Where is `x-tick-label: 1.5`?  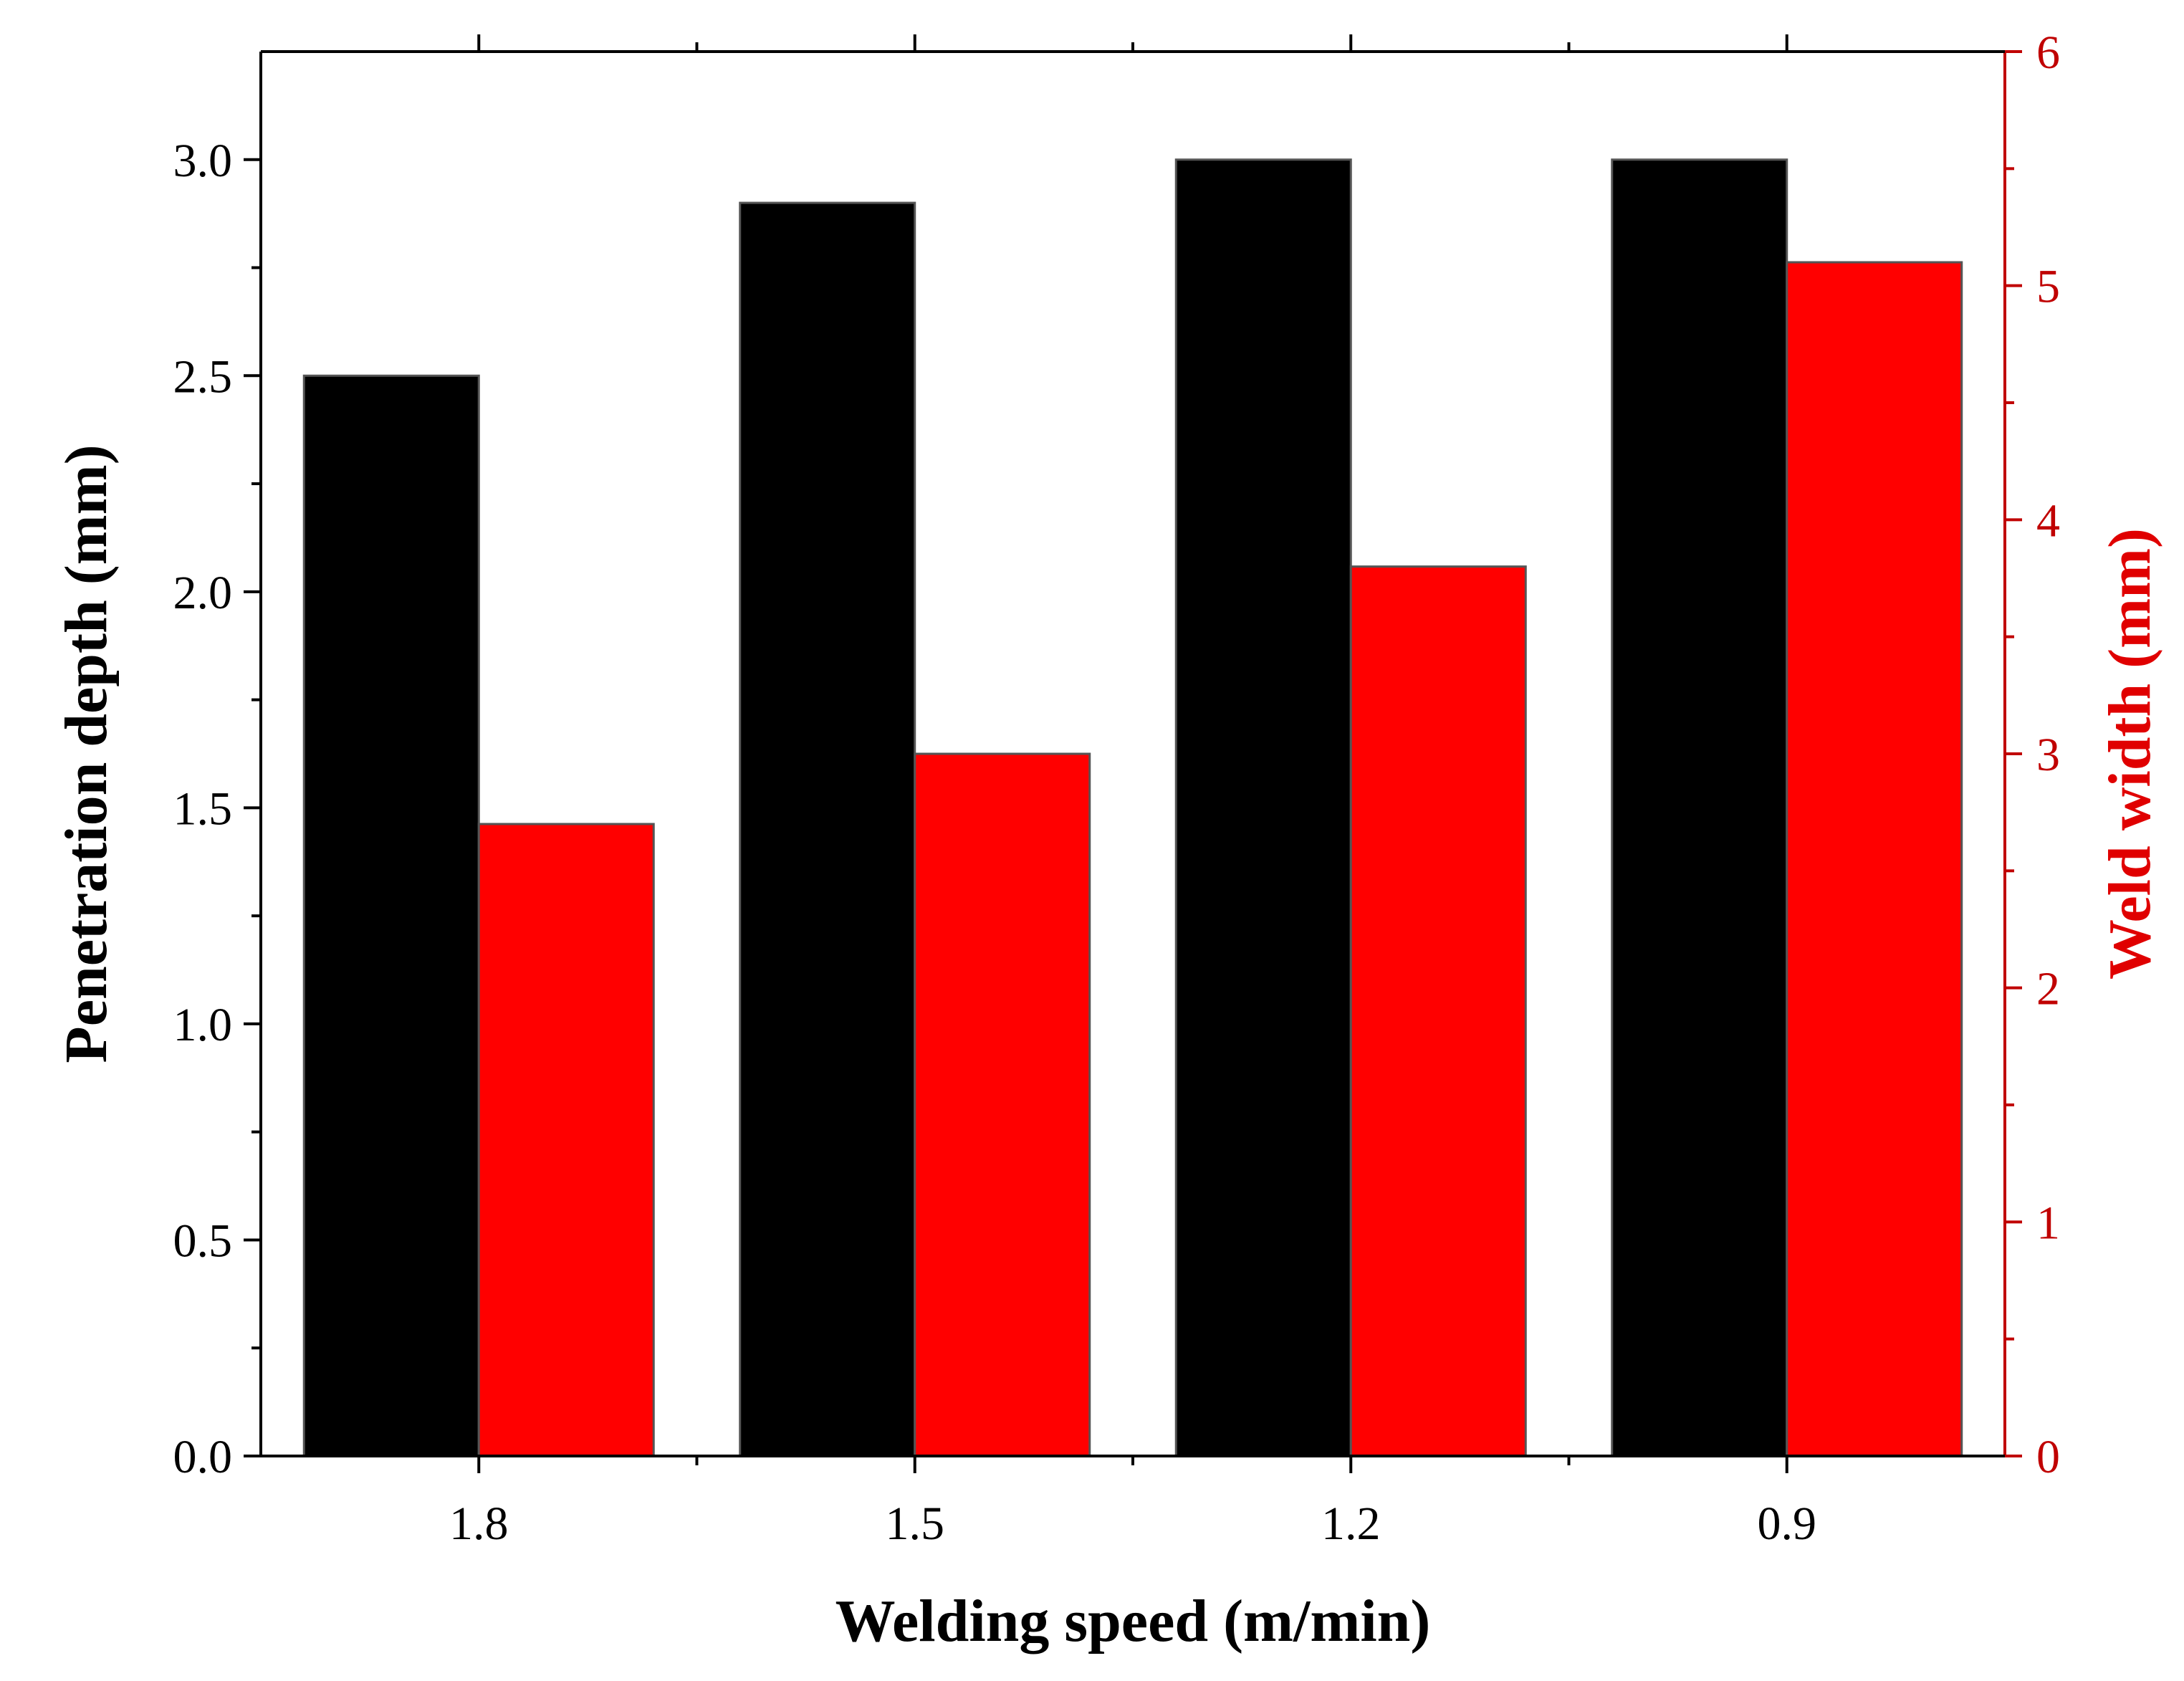
x-tick-label: 1.5 is located at coordinates (915, 1524).